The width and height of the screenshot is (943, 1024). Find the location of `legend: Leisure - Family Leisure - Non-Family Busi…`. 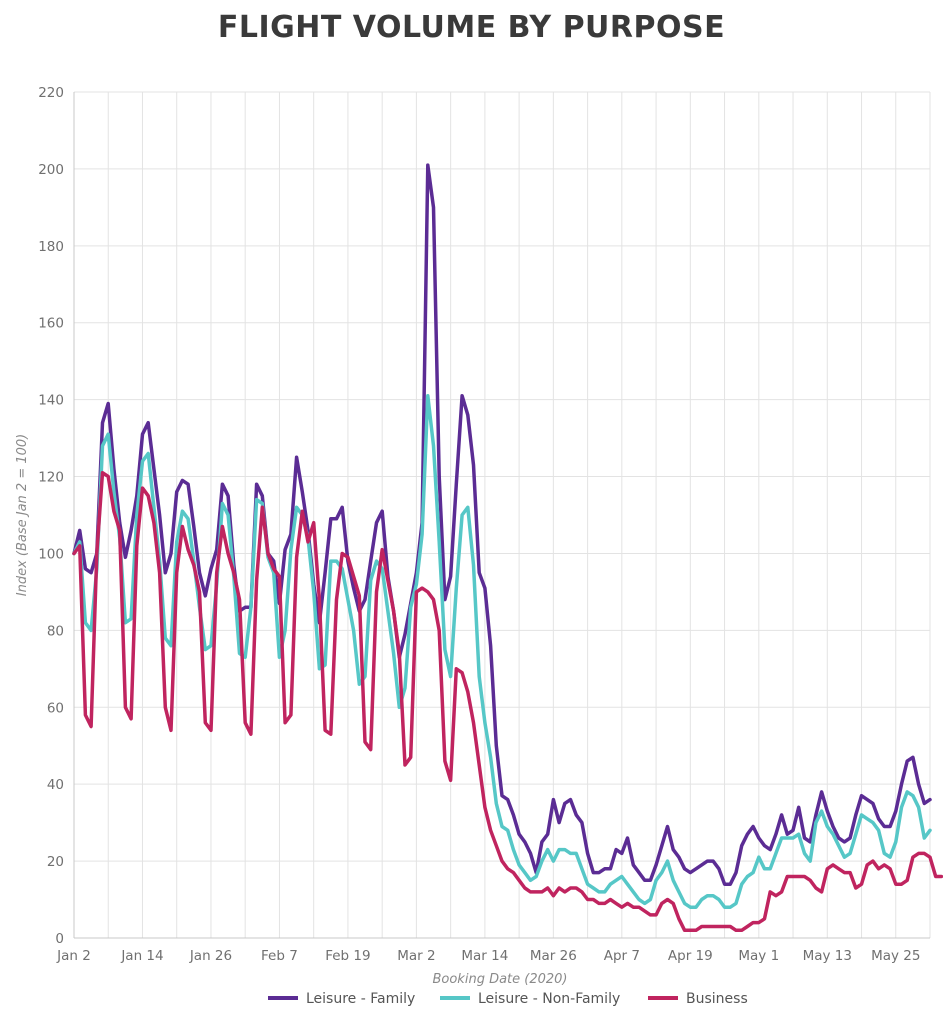

legend: Leisure - Family Leisure - Non-Family Busi… is located at coordinates (508, 999).